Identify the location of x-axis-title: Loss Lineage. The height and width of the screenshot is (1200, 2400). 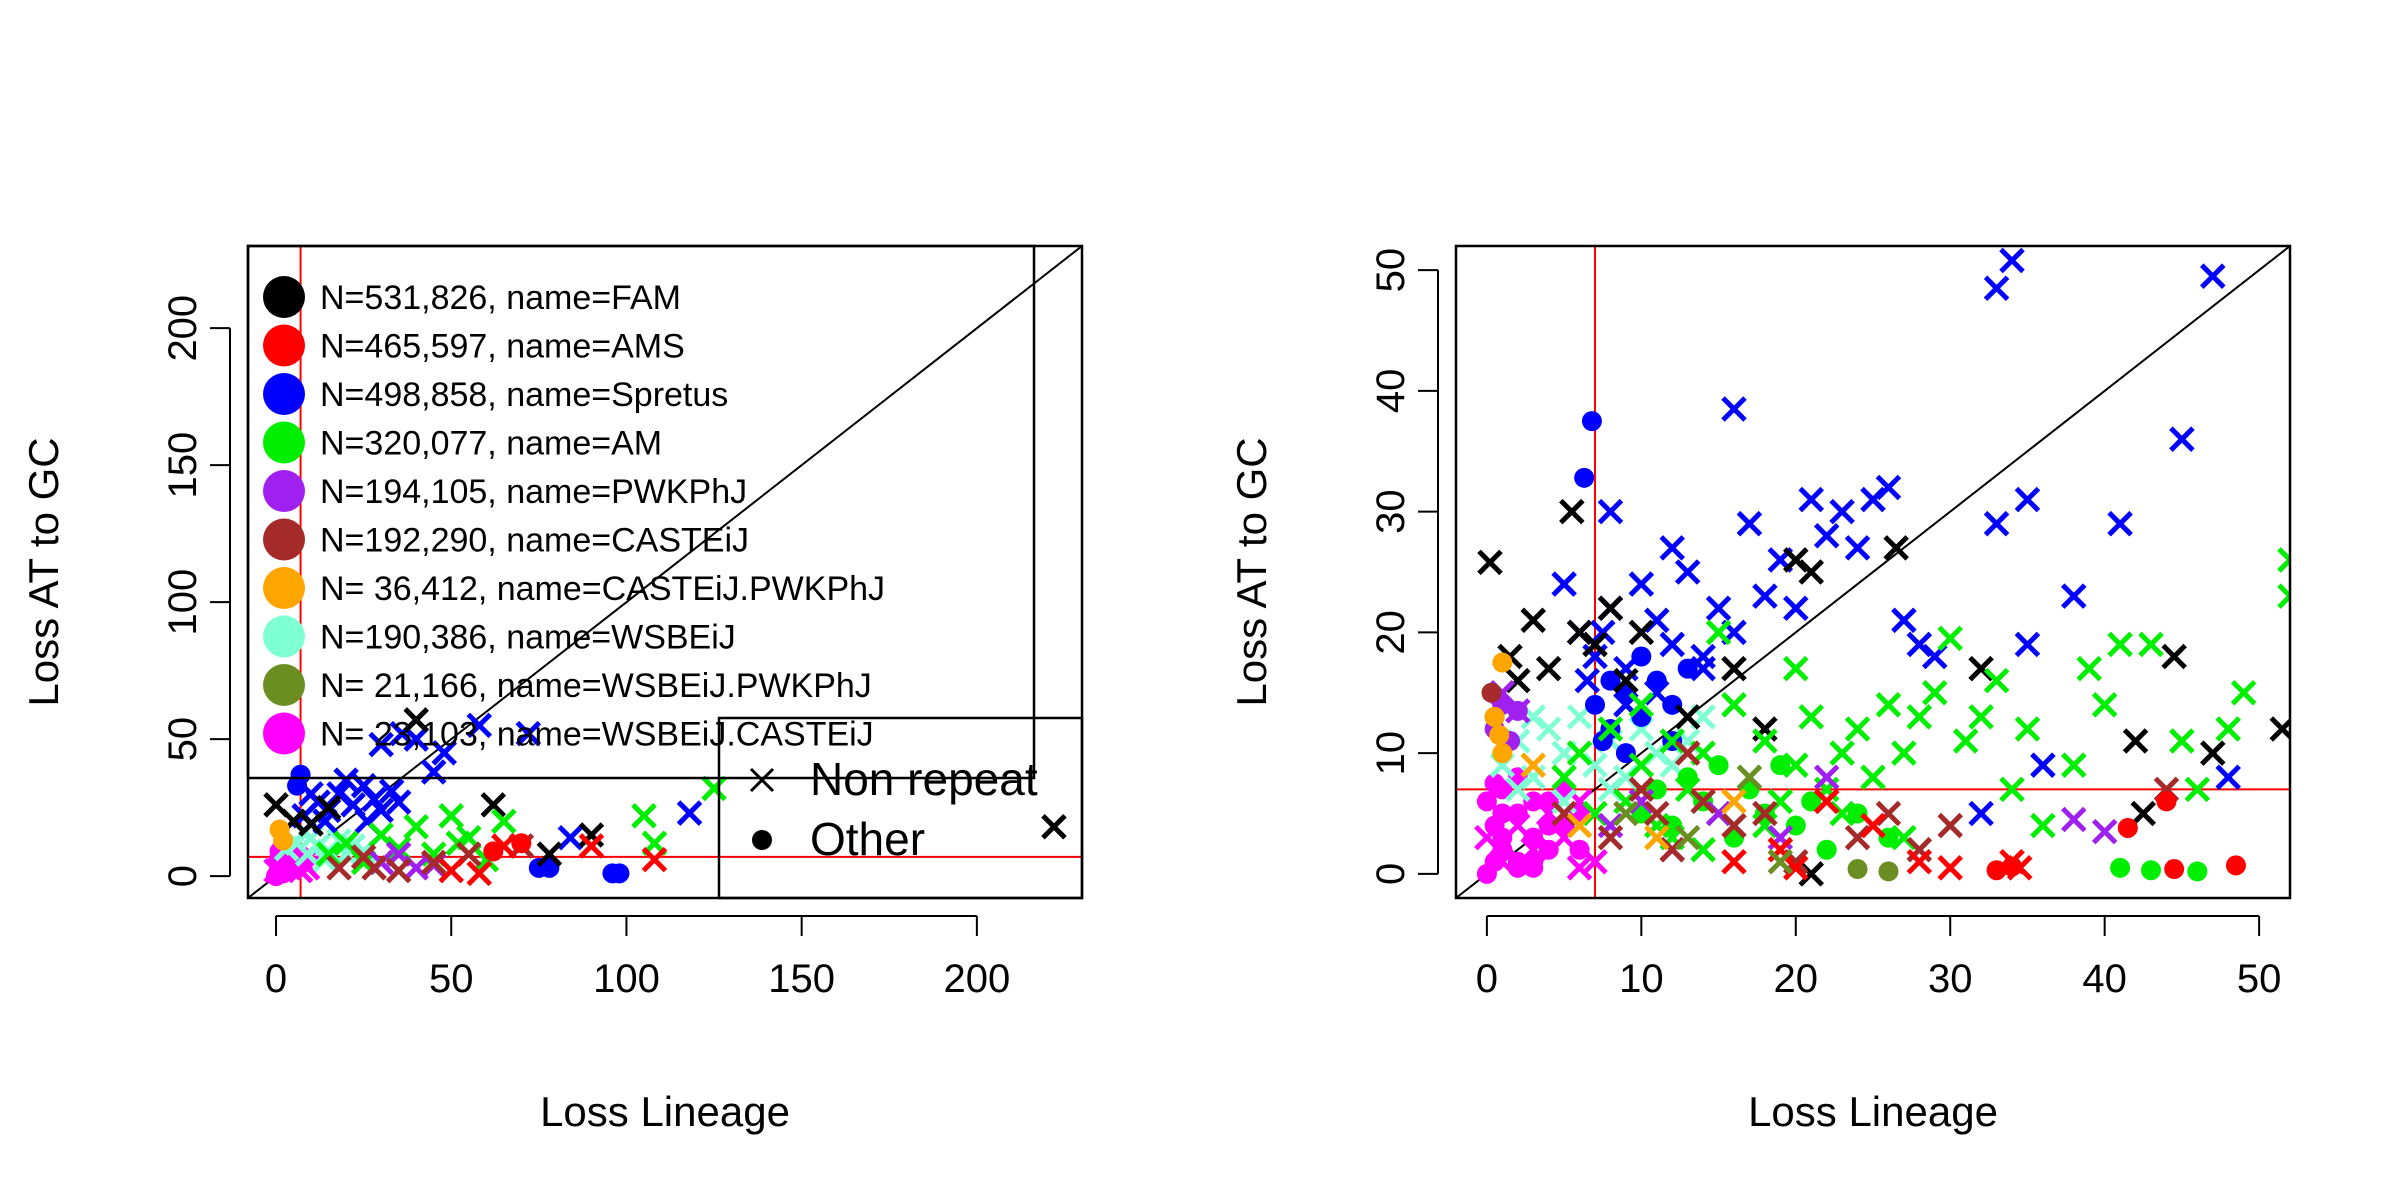
(665, 1111).